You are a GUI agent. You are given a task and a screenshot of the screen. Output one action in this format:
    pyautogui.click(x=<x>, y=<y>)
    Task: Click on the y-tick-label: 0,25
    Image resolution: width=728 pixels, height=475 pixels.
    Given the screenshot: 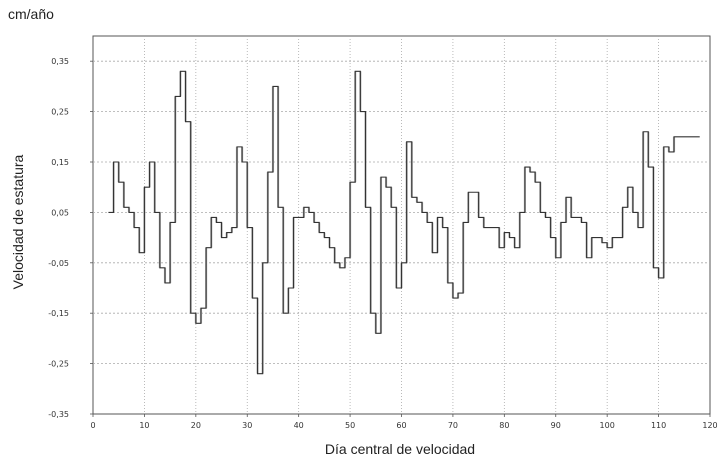 What is the action you would take?
    pyautogui.click(x=60, y=112)
    